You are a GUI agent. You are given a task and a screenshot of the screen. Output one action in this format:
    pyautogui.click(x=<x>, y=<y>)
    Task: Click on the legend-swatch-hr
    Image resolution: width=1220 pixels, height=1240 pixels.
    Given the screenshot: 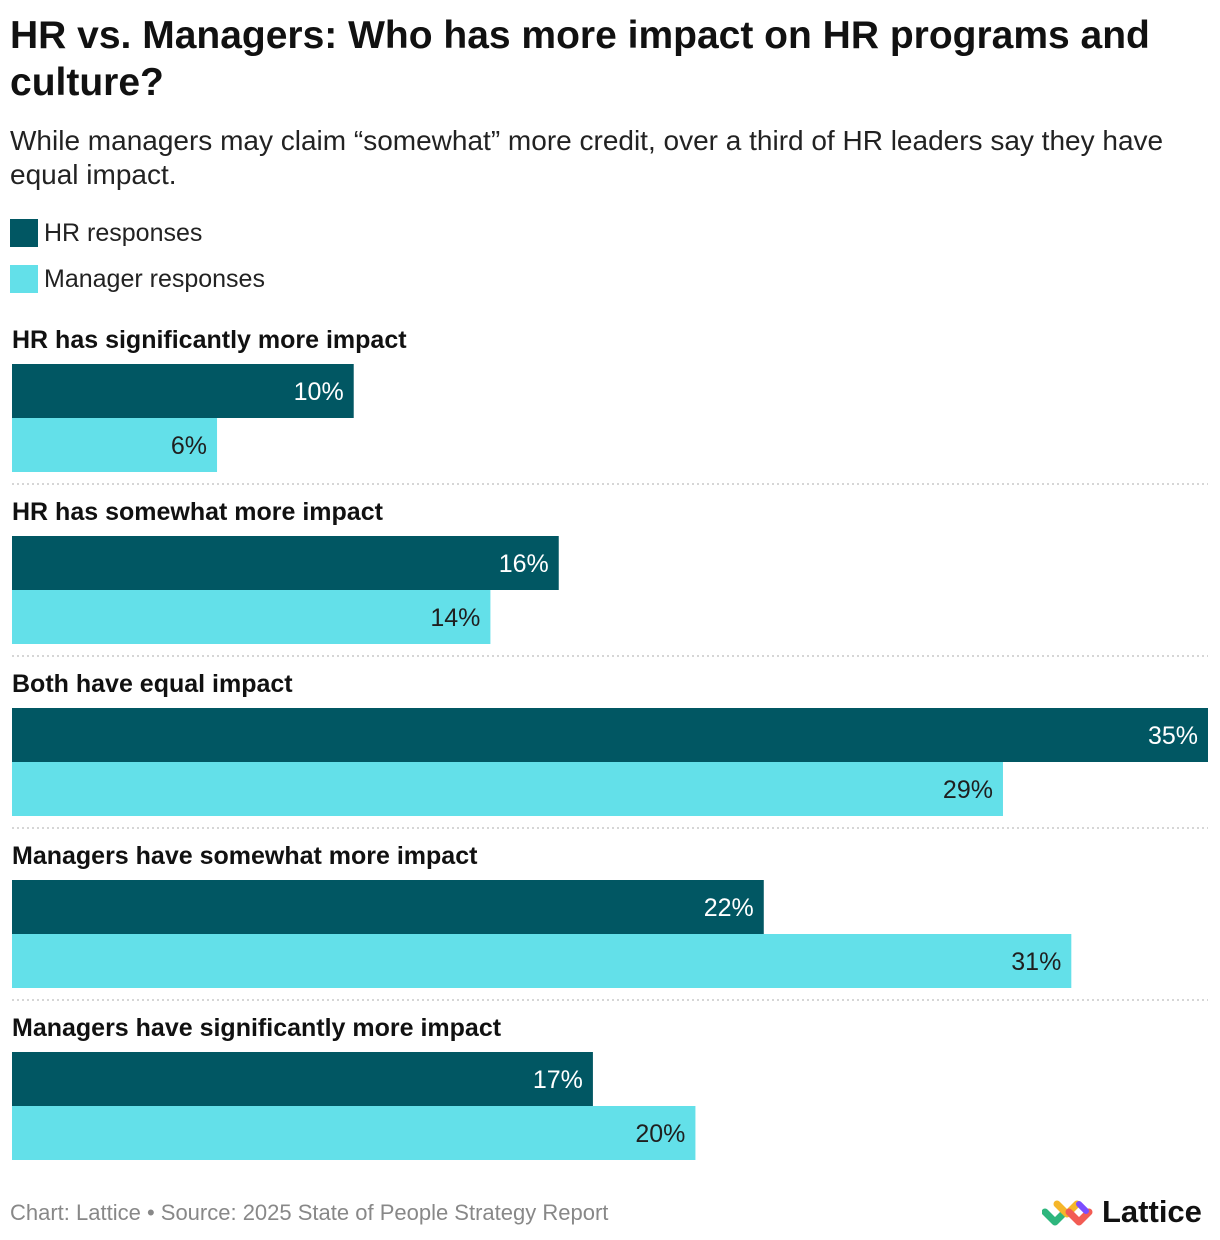 What is the action you would take?
    pyautogui.click(x=24, y=233)
    